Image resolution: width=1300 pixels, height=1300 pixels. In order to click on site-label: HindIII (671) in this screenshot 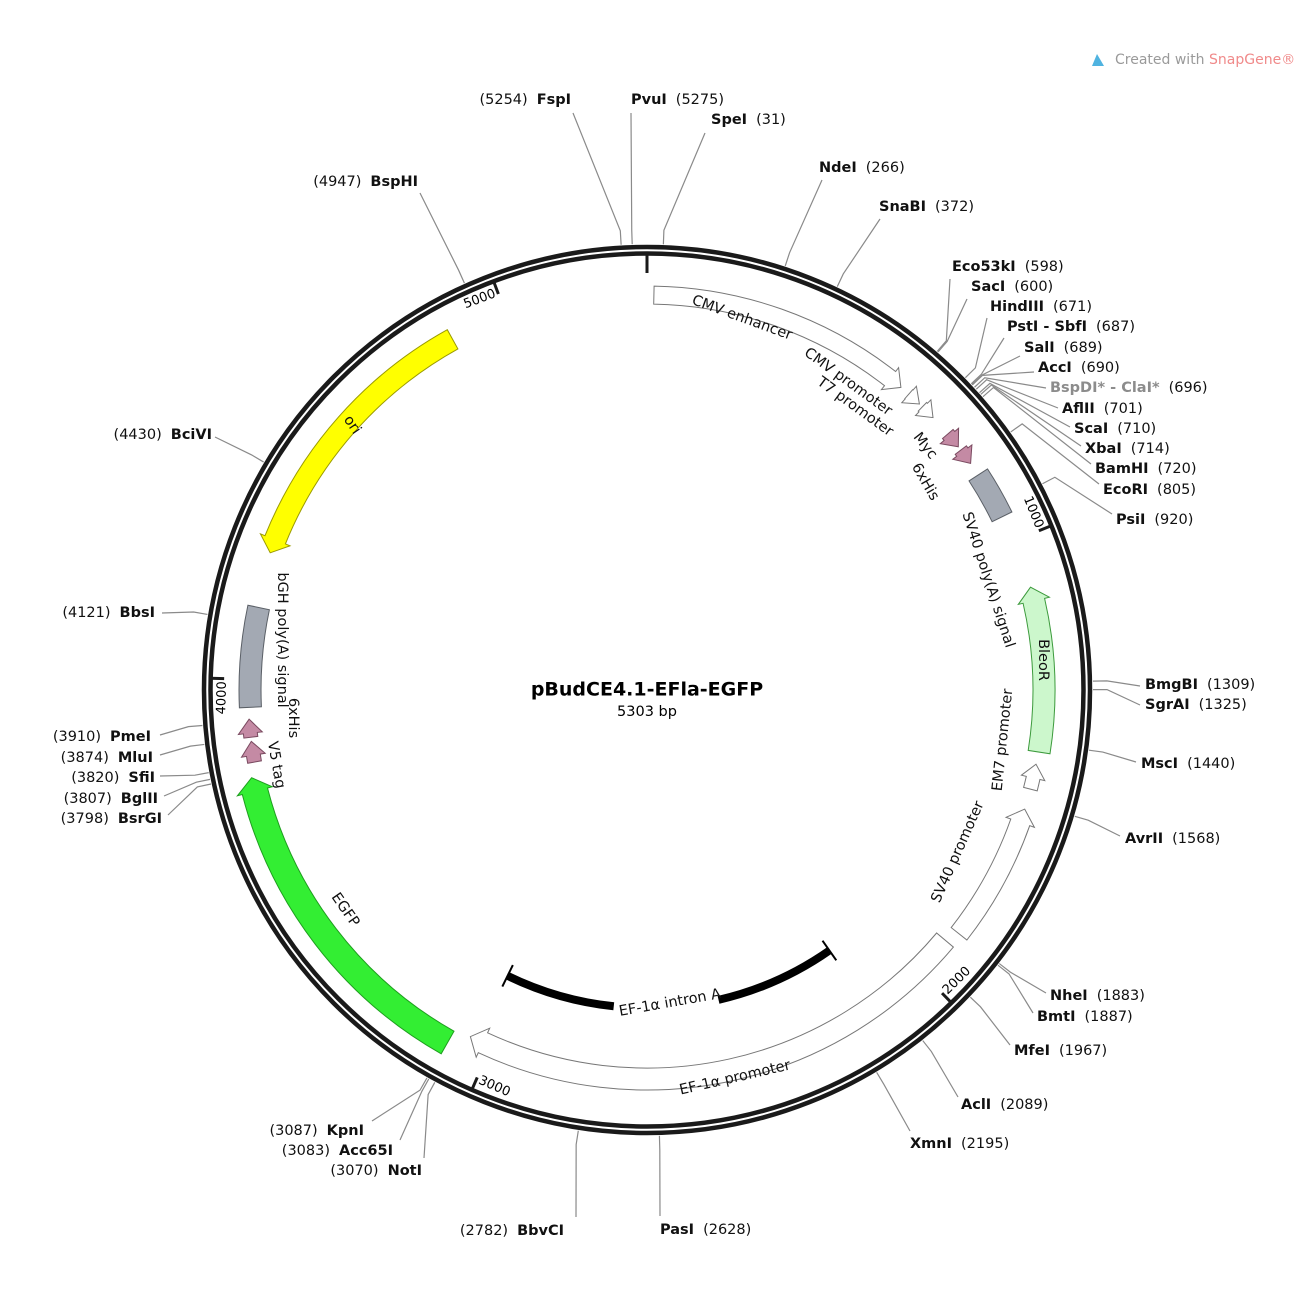, I will do `click(1041, 307)`.